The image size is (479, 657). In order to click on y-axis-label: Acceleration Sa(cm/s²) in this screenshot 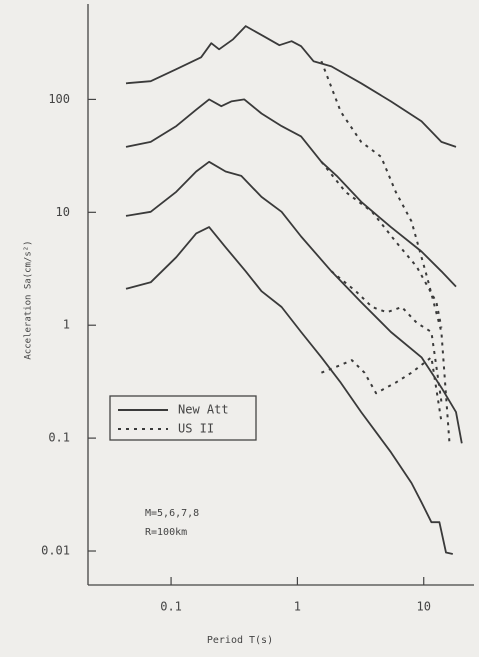, I will do `click(29, 299)`.